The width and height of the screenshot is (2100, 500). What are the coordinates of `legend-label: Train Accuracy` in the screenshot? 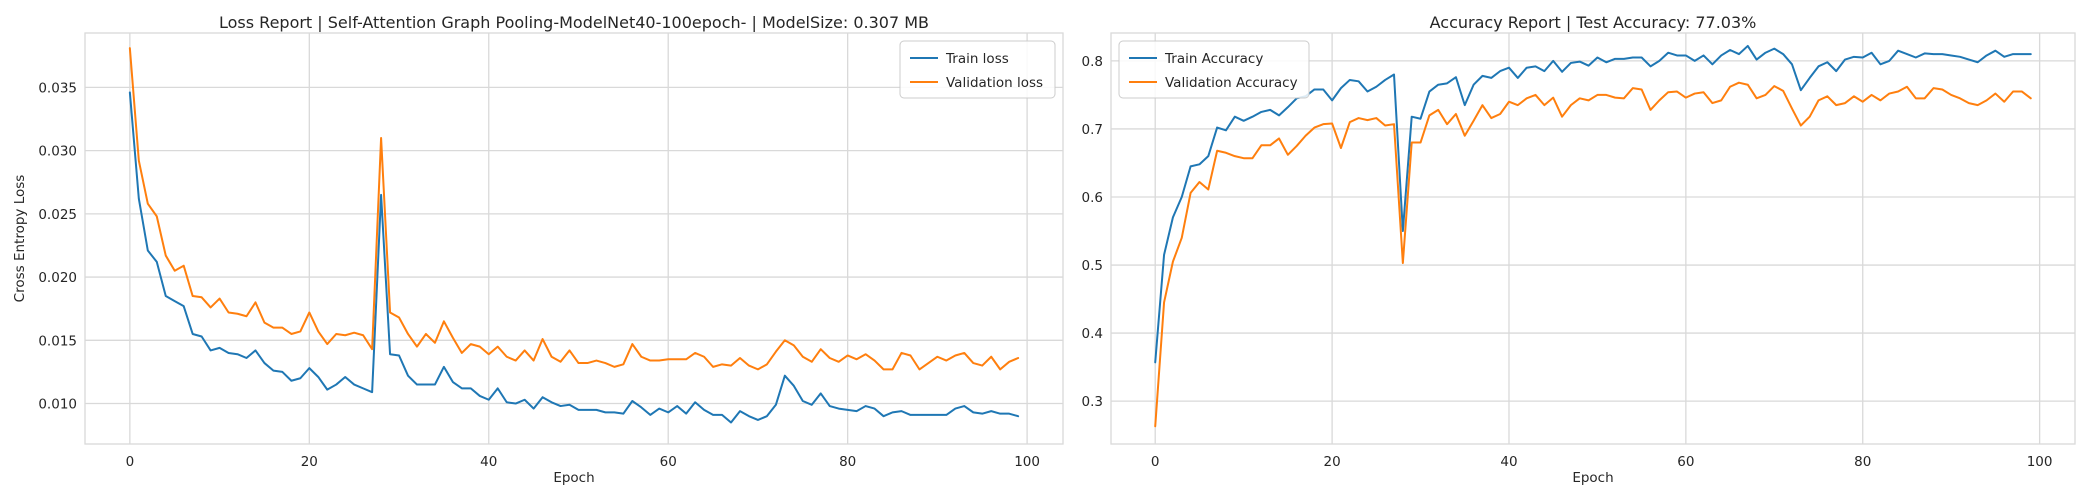 It's located at (1213, 59).